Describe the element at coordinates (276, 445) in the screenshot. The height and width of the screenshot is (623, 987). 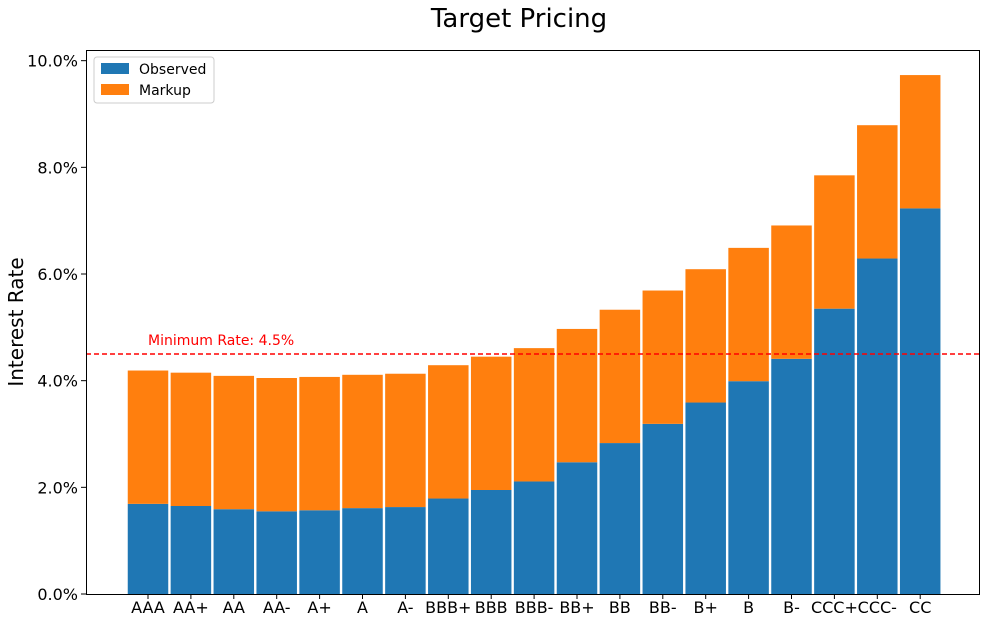
I see `bar-markup-aa-minus` at that location.